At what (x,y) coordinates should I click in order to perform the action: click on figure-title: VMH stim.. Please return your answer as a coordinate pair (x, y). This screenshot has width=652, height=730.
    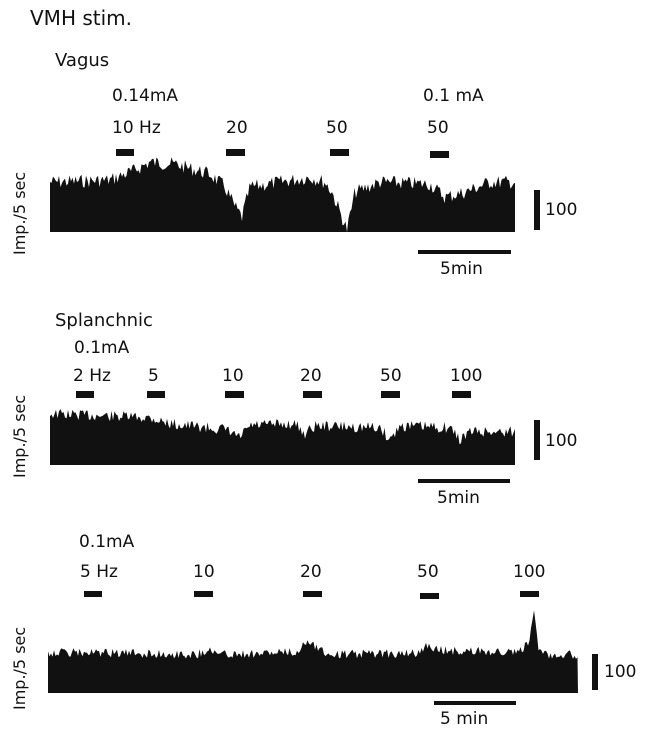
    Looking at the image, I should click on (81, 18).